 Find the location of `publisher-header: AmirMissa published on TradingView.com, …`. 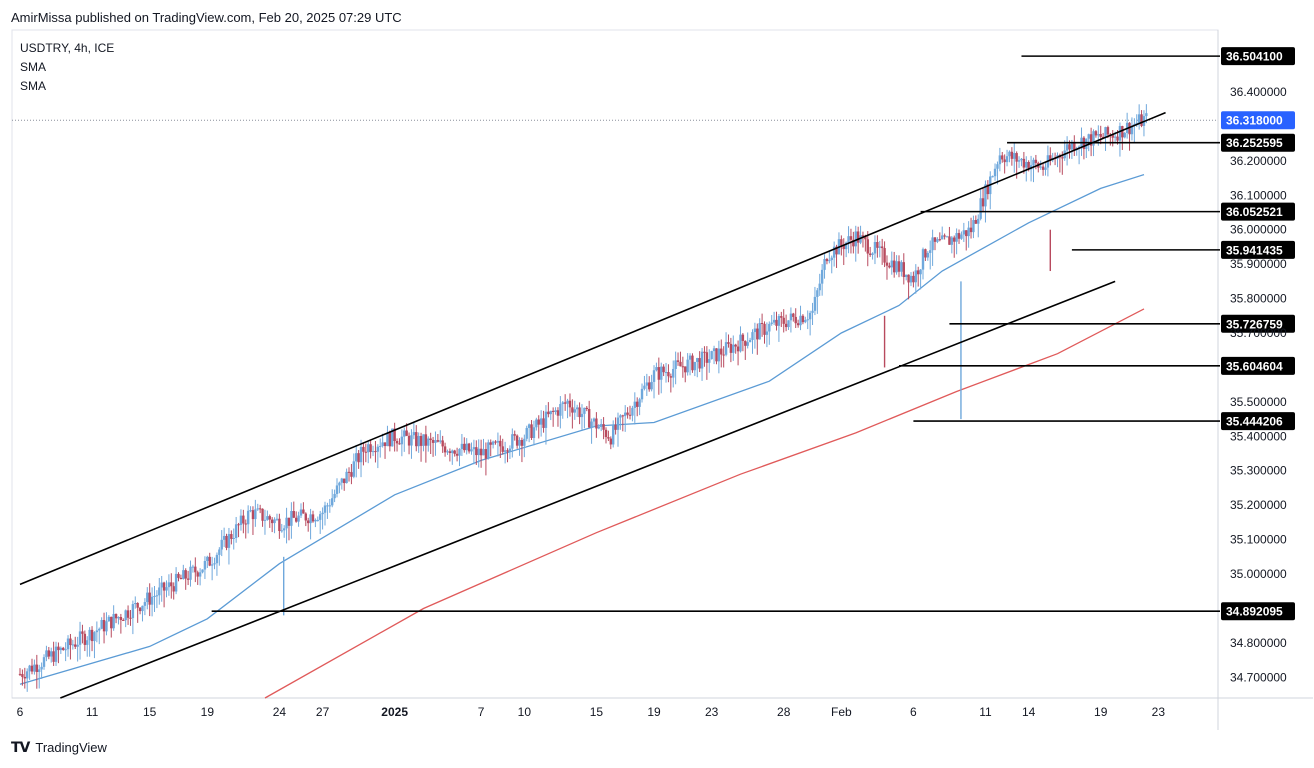

publisher-header: AmirMissa published on TradingView.com, … is located at coordinates (206, 17).